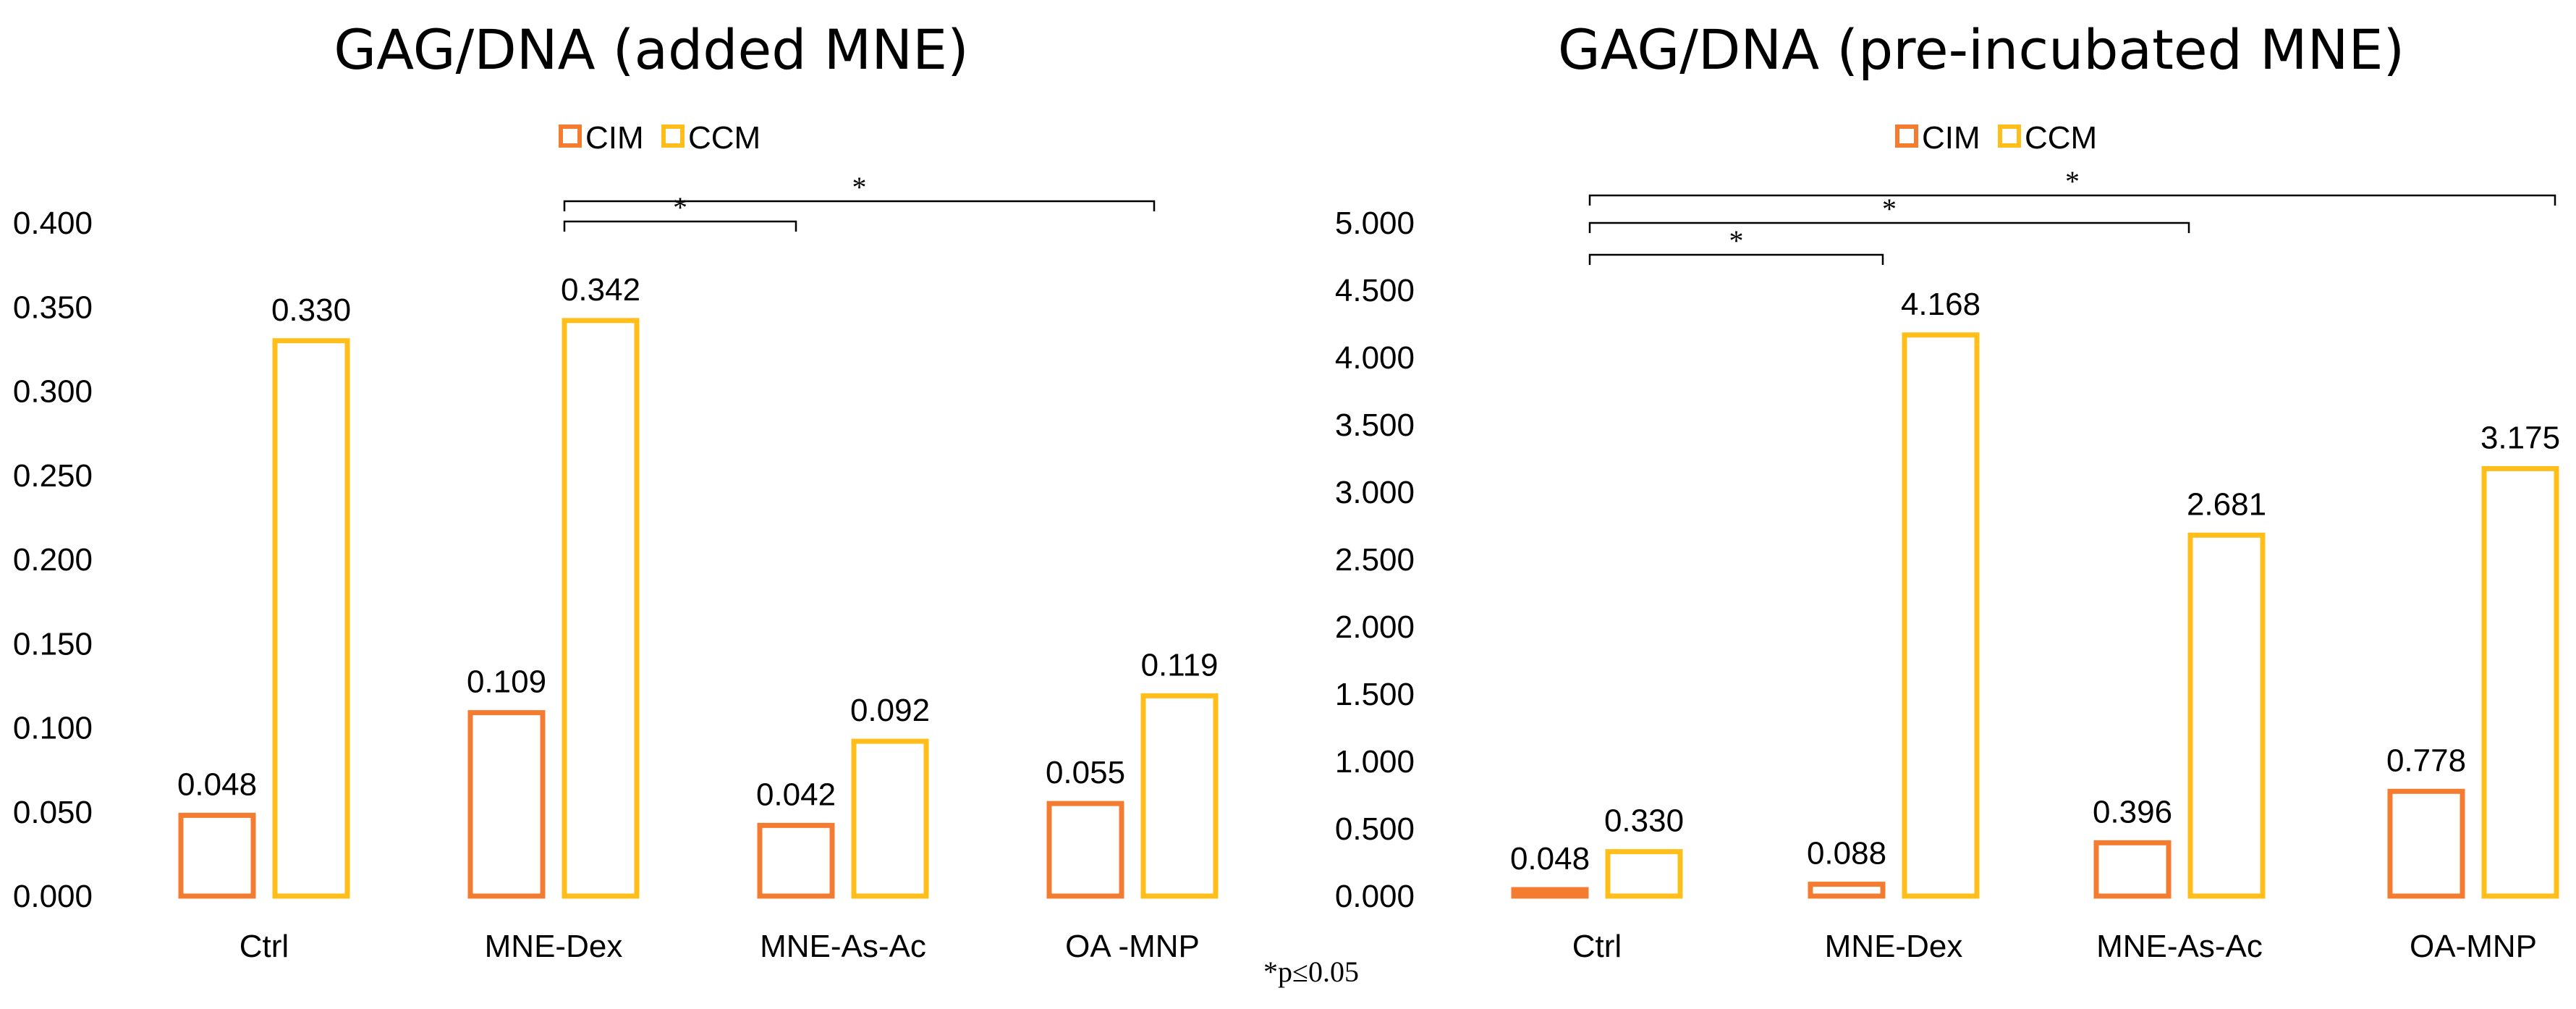 The image size is (2576, 1009). What do you see at coordinates (600, 290) in the screenshot?
I see `data-label-ccm: 0.342` at bounding box center [600, 290].